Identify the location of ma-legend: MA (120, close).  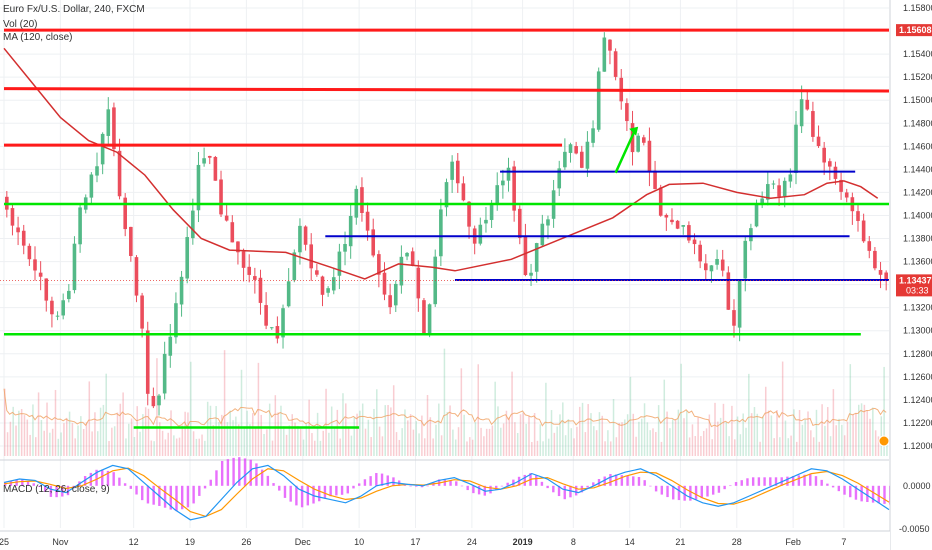
(38, 37).